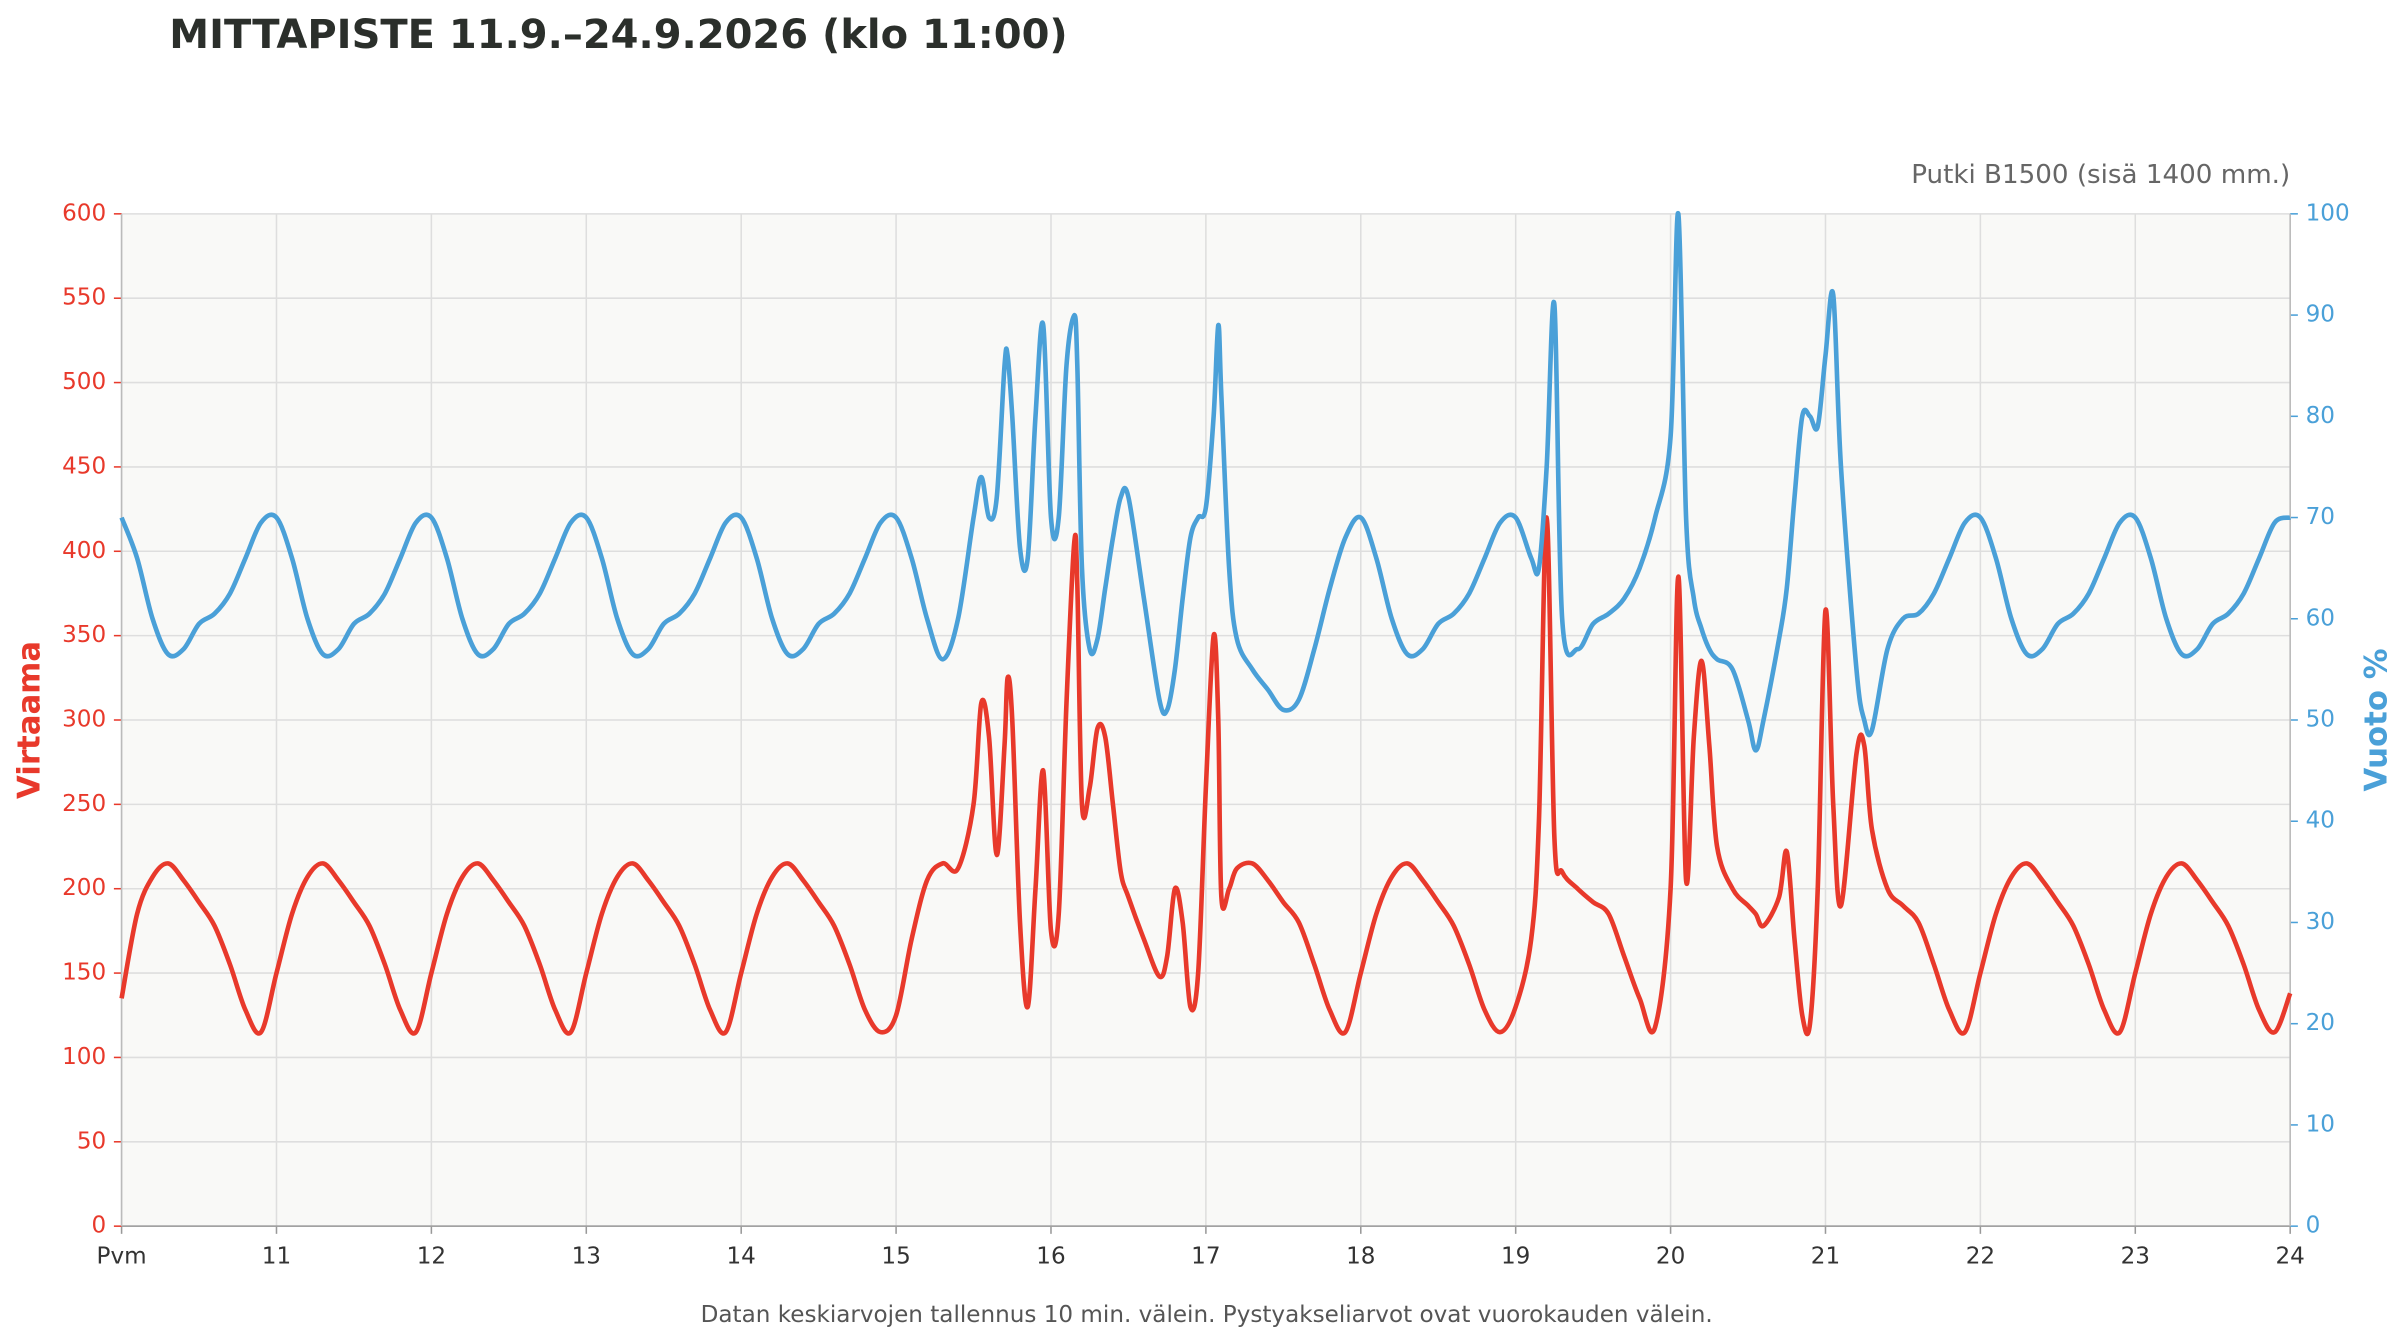 This screenshot has height=1340, width=2401. What do you see at coordinates (2328, 213) in the screenshot?
I see `y2-tick-label: 100` at bounding box center [2328, 213].